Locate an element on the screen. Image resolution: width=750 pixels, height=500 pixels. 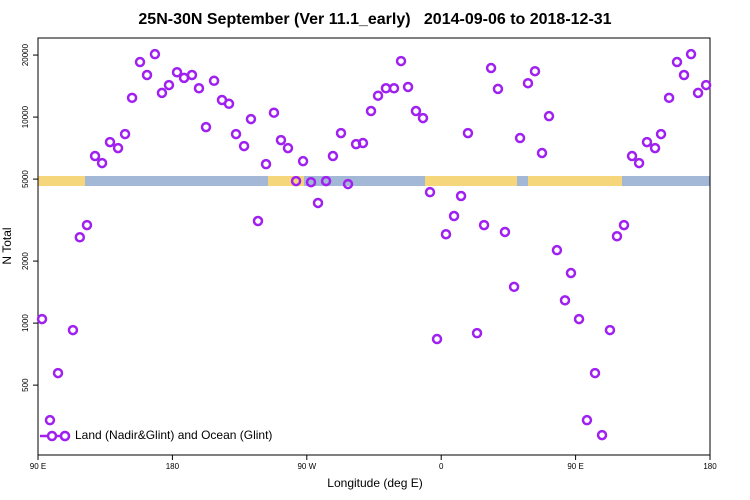
ocean-band is located at coordinates (374, 181).